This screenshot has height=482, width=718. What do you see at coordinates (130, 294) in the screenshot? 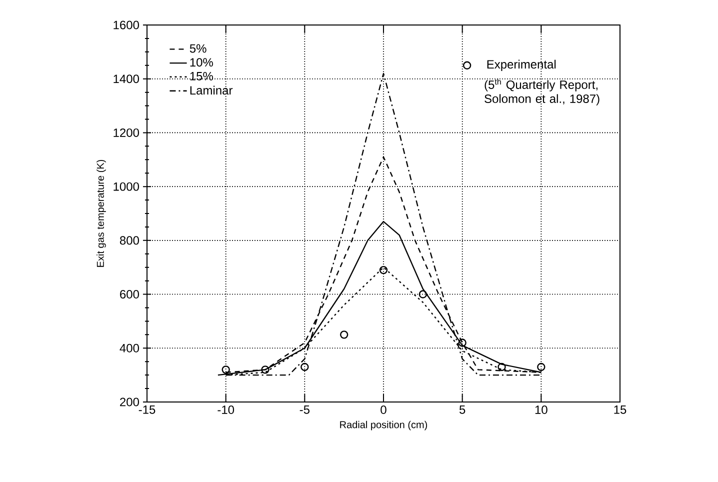
I see `y-tick-label: 600` at bounding box center [130, 294].